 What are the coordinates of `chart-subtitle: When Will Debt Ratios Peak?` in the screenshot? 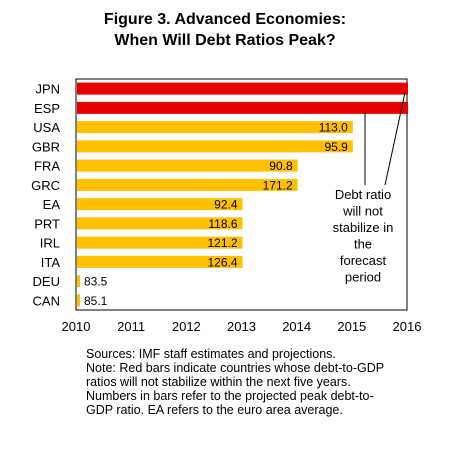 It's located at (225, 40).